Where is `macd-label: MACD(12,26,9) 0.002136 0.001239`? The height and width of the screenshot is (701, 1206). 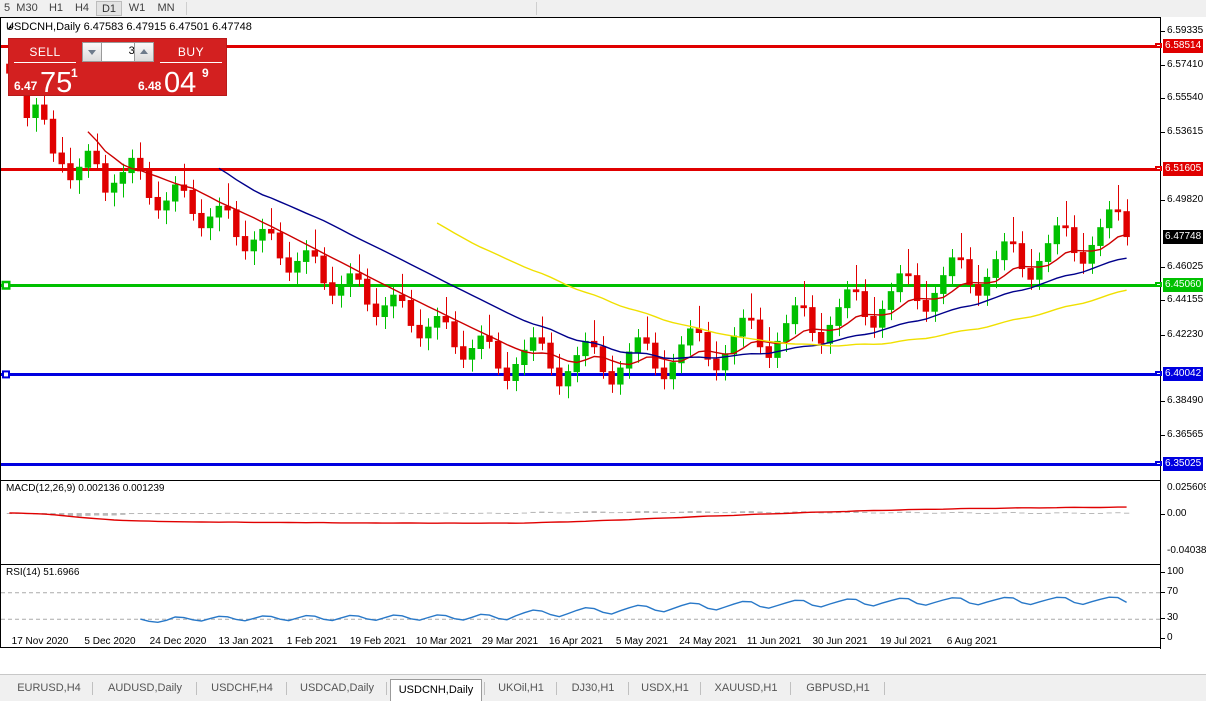
macd-label: MACD(12,26,9) 0.002136 0.001239 is located at coordinates (85, 488).